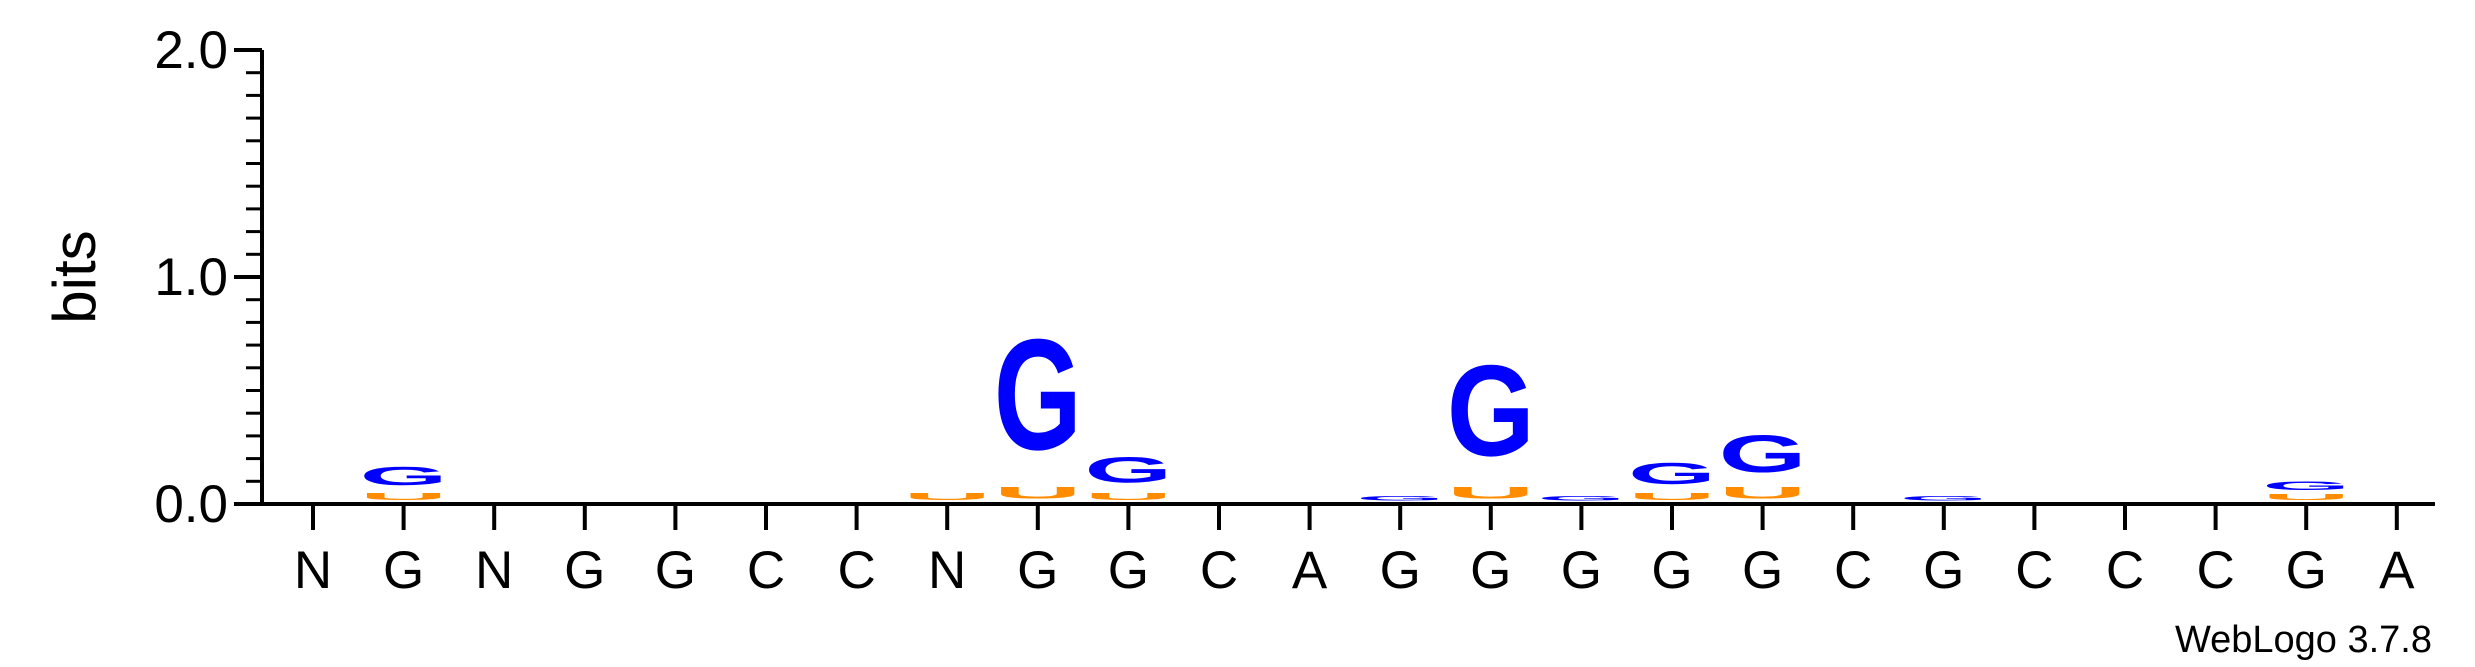 The image size is (2475, 667). What do you see at coordinates (191, 504) in the screenshot?
I see `y-tick-label: 0.0` at bounding box center [191, 504].